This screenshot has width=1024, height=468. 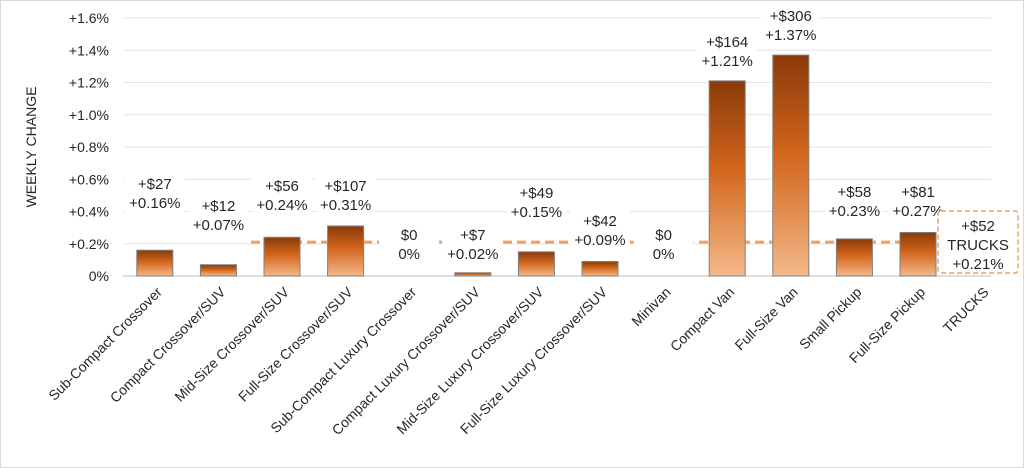 I want to click on y-tick-label: +1.2%, so click(x=89, y=83).